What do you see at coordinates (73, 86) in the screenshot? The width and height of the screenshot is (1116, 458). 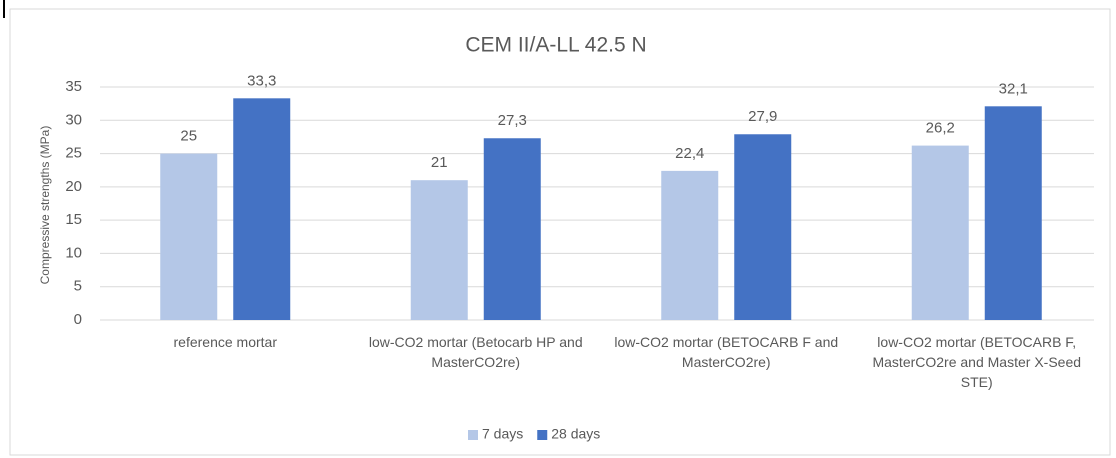 I see `y-tick-label: 35` at bounding box center [73, 86].